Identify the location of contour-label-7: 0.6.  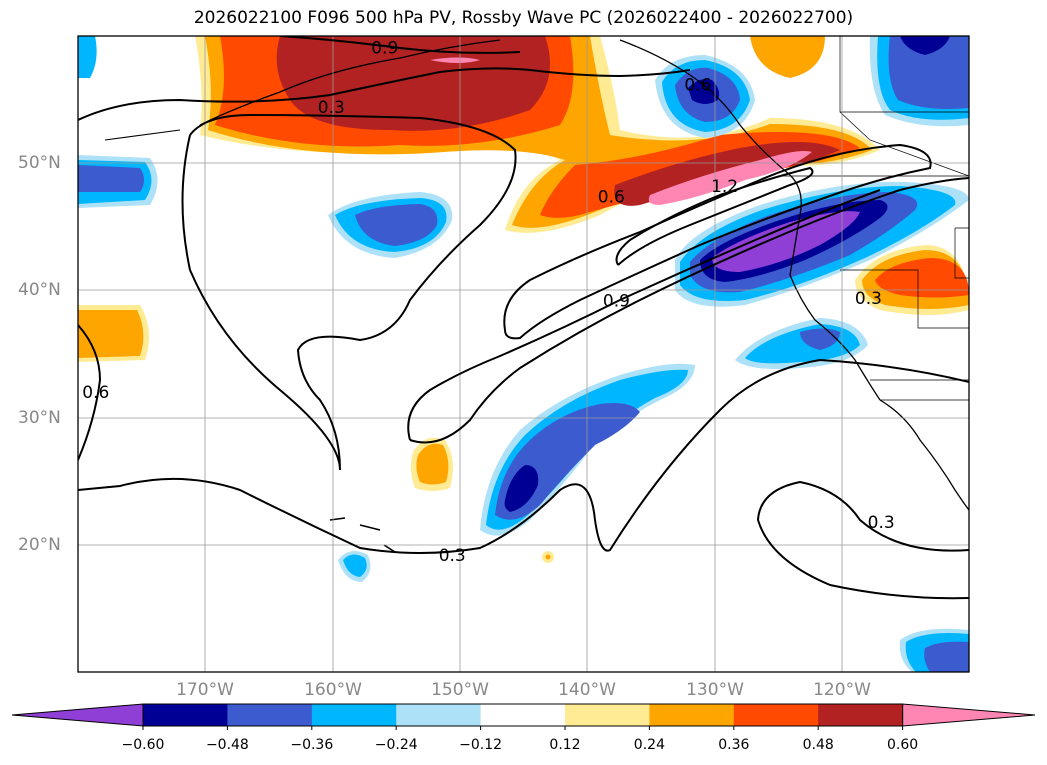
(95, 393).